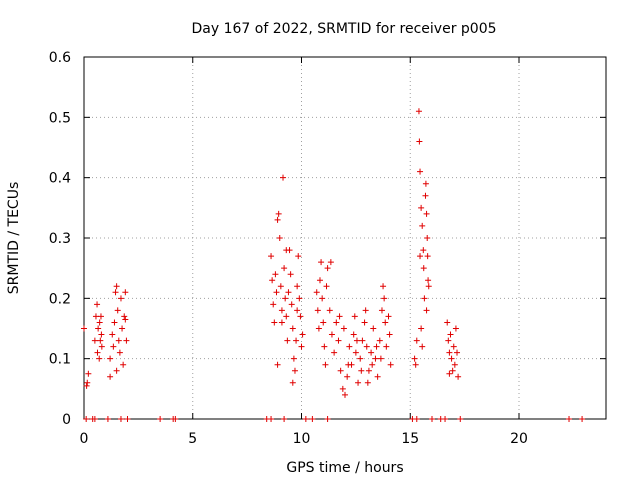 The image size is (640, 480). What do you see at coordinates (84, 439) in the screenshot?
I see `x-tick-label: 0` at bounding box center [84, 439].